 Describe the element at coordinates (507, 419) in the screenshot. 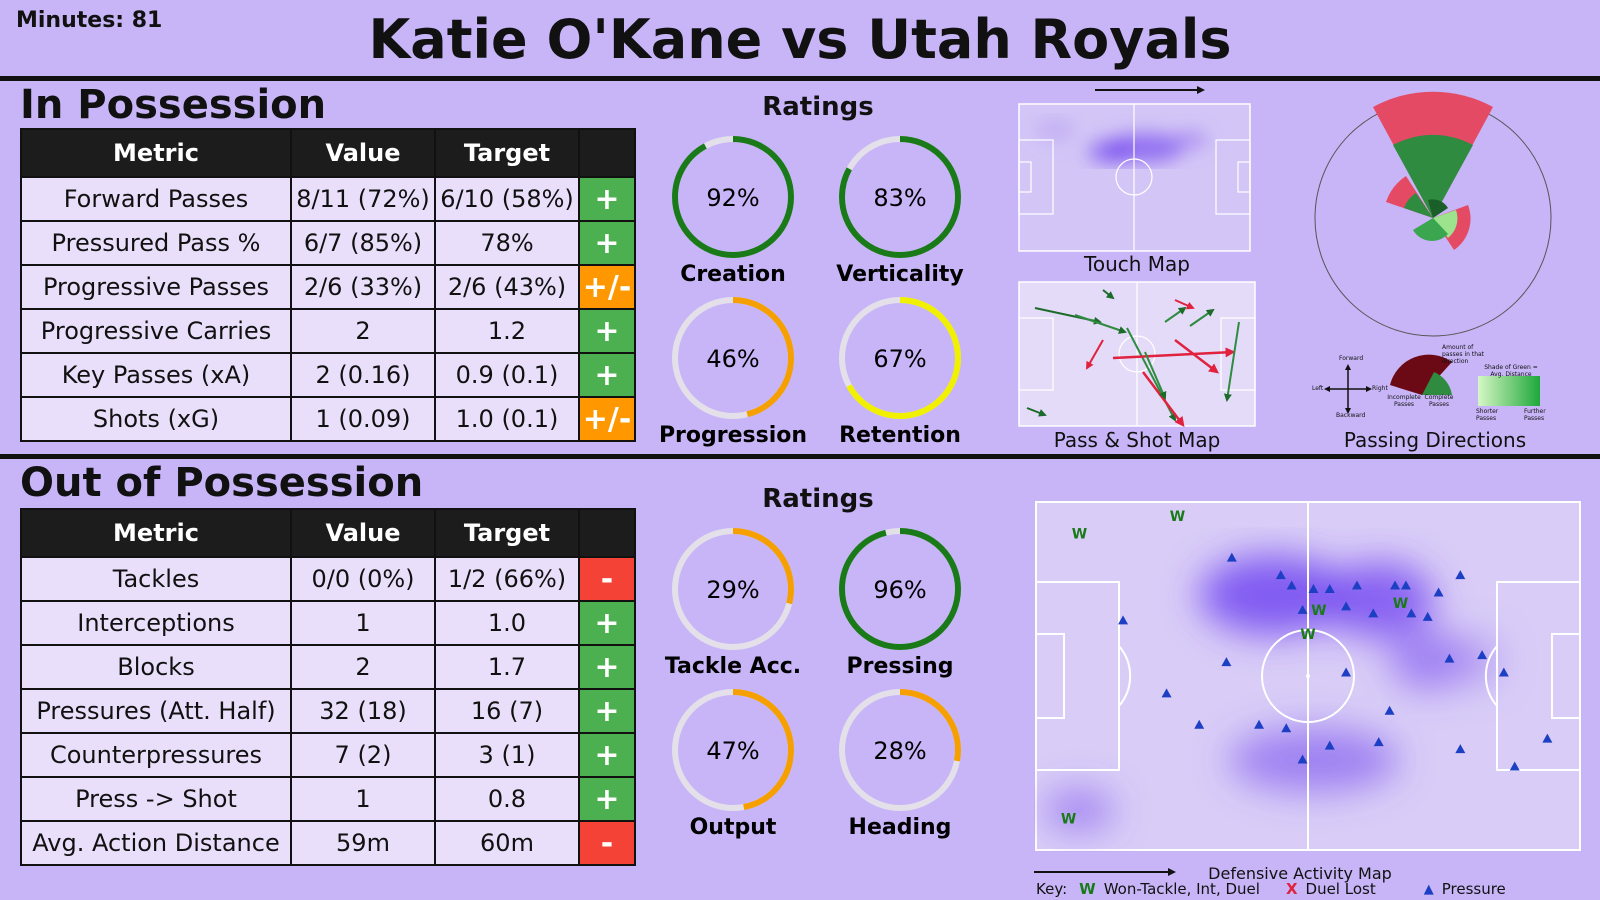

I see `target-cell: 1.0 (0.1)` at that location.